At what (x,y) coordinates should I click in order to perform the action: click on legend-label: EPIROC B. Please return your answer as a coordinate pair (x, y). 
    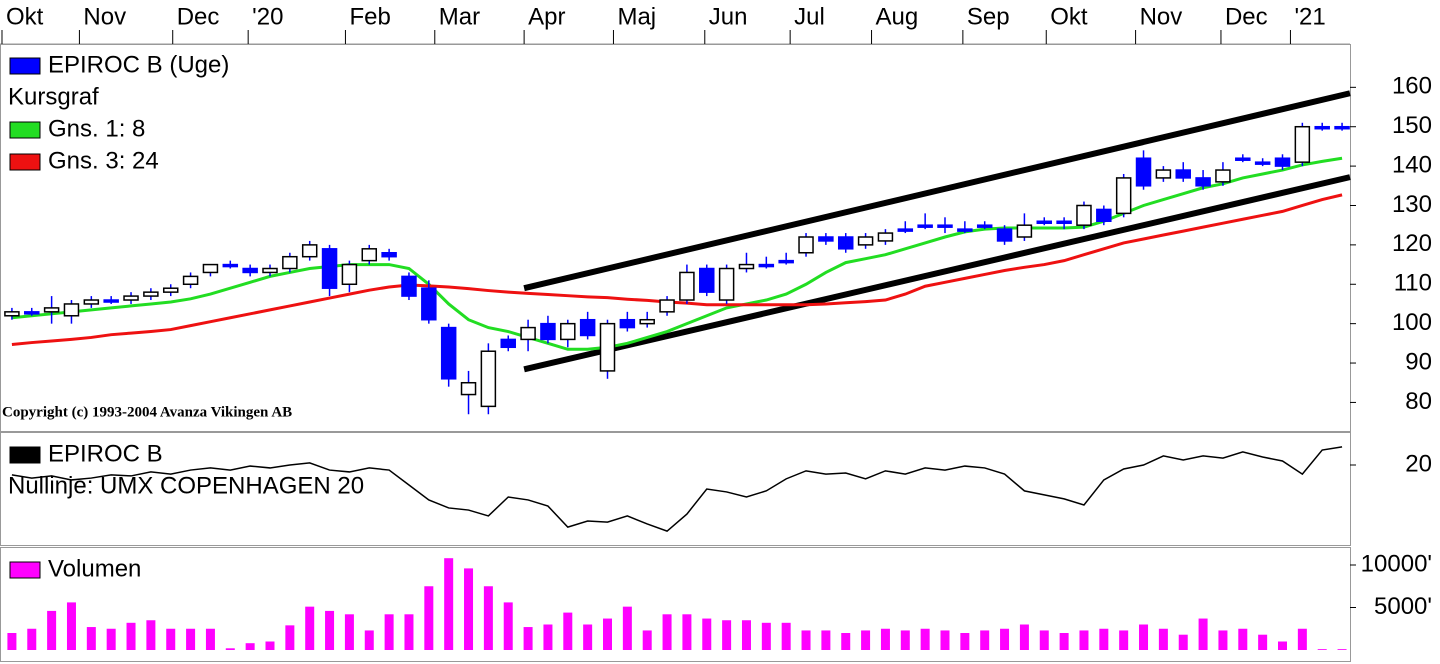
    Looking at the image, I should click on (105, 453).